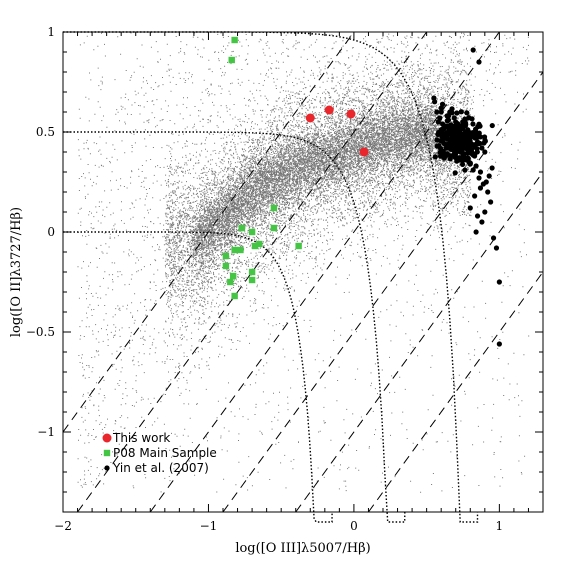  What do you see at coordinates (107, 438) in the screenshot?
I see `legend-marker-this-work` at bounding box center [107, 438].